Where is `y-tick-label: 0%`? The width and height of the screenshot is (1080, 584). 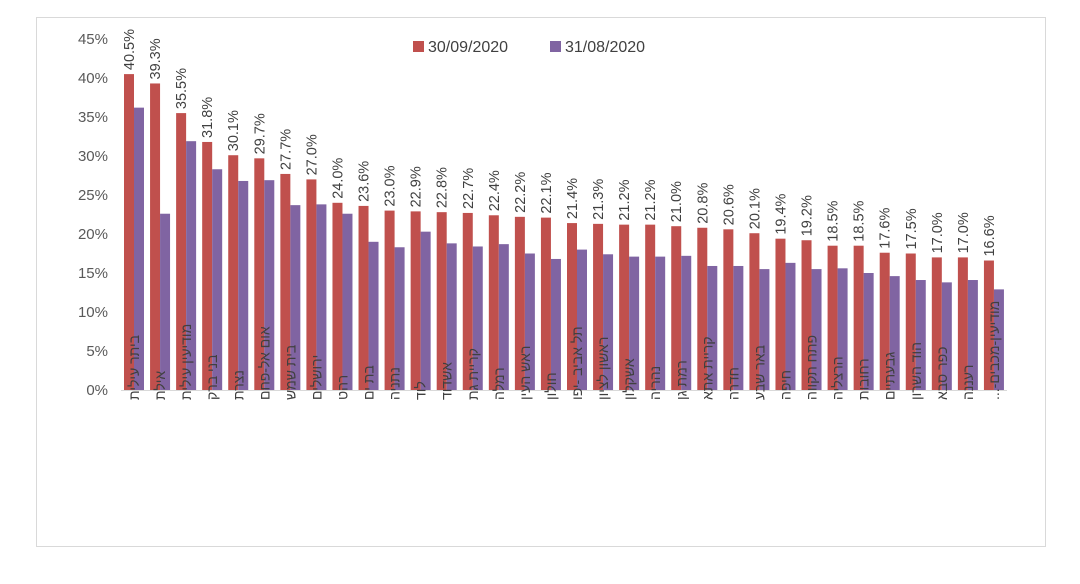 y-tick-label: 0% is located at coordinates (97, 390).